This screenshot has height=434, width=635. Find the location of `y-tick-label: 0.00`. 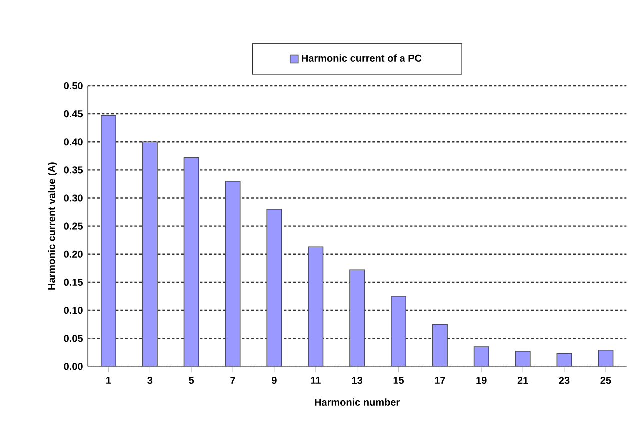

y-tick-label: 0.00 is located at coordinates (73, 366).